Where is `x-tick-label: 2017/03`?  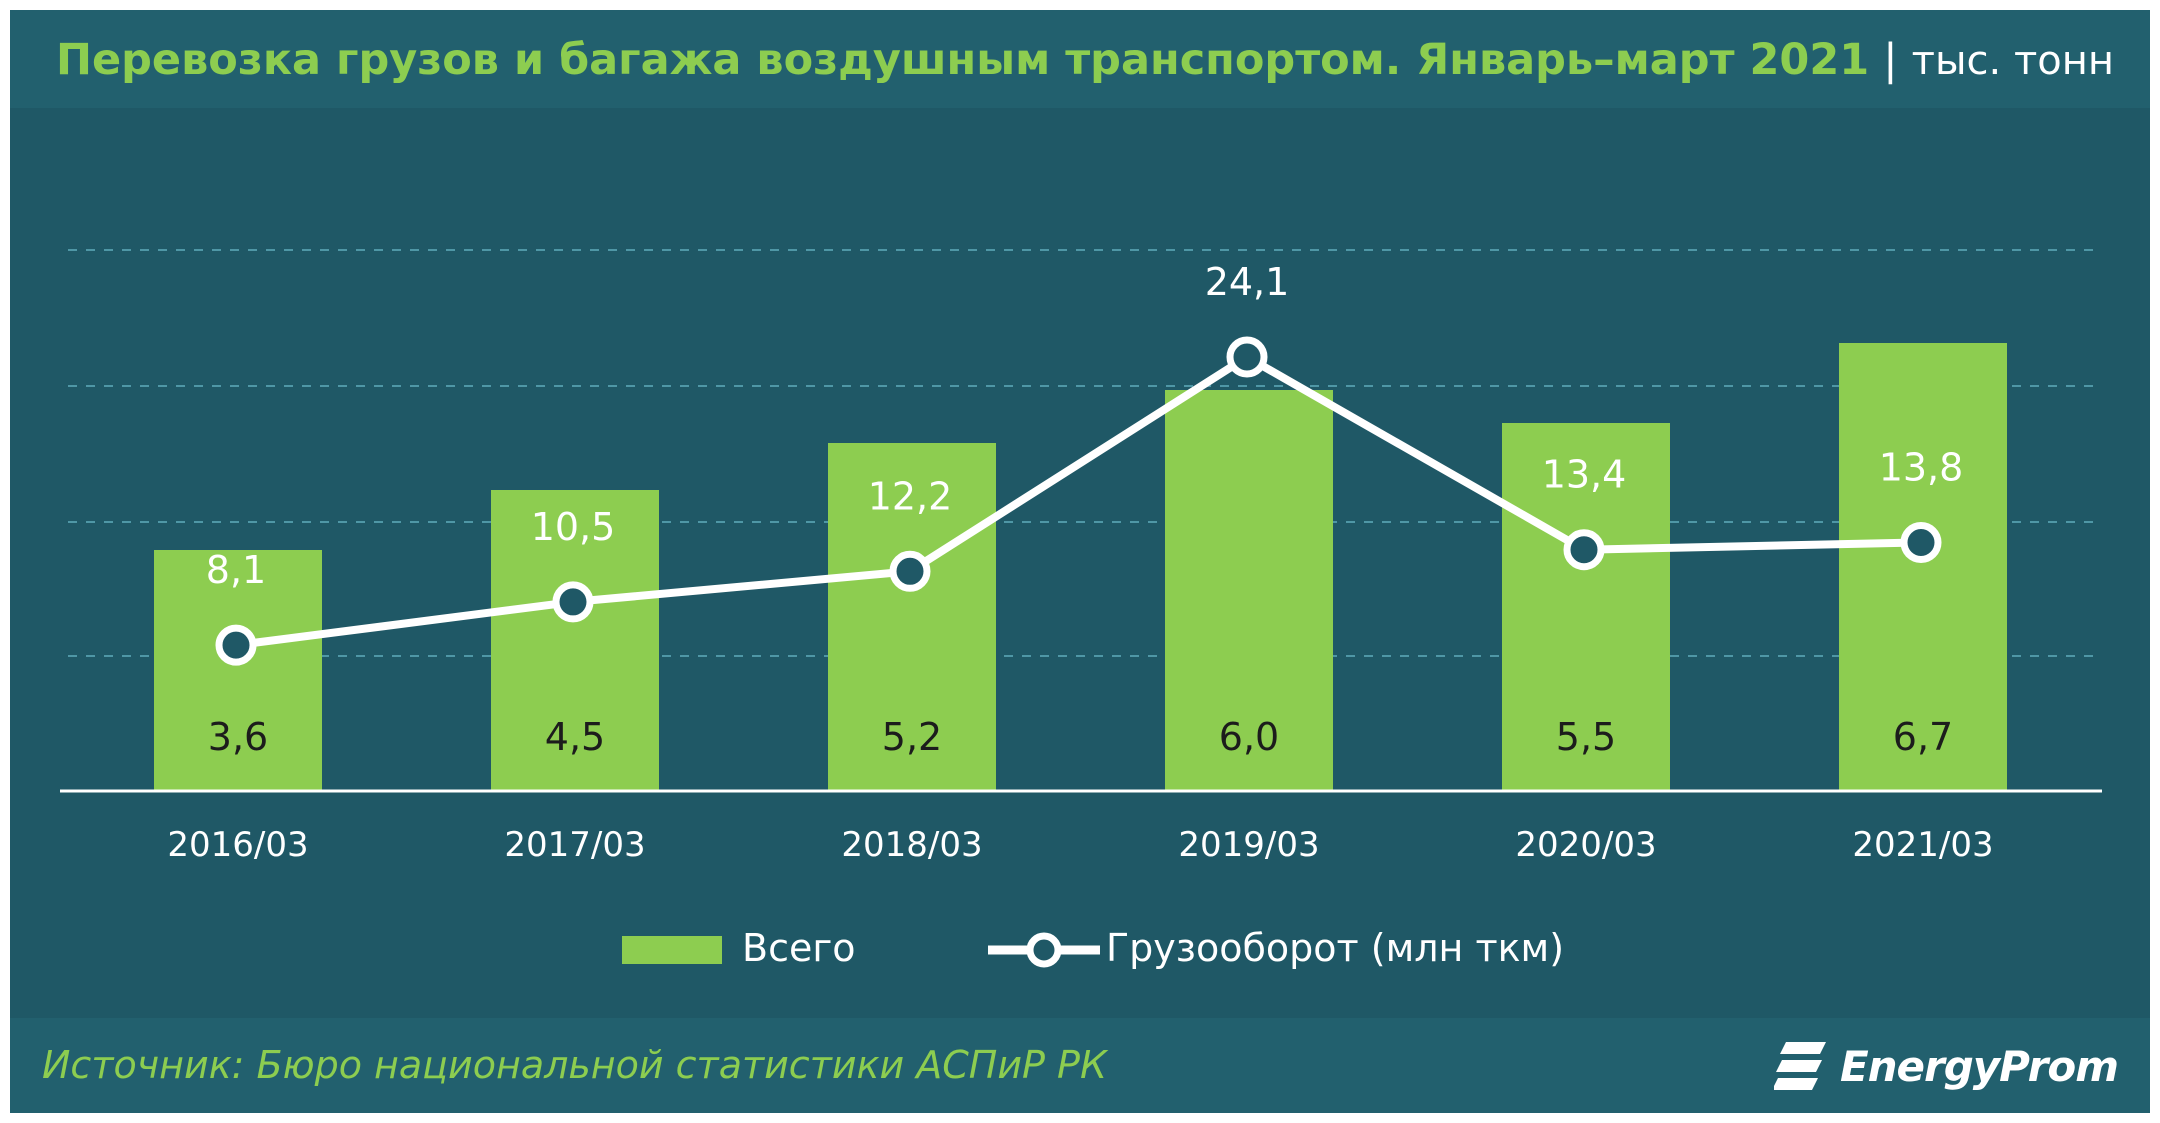
x-tick-label: 2017/03 is located at coordinates (574, 845).